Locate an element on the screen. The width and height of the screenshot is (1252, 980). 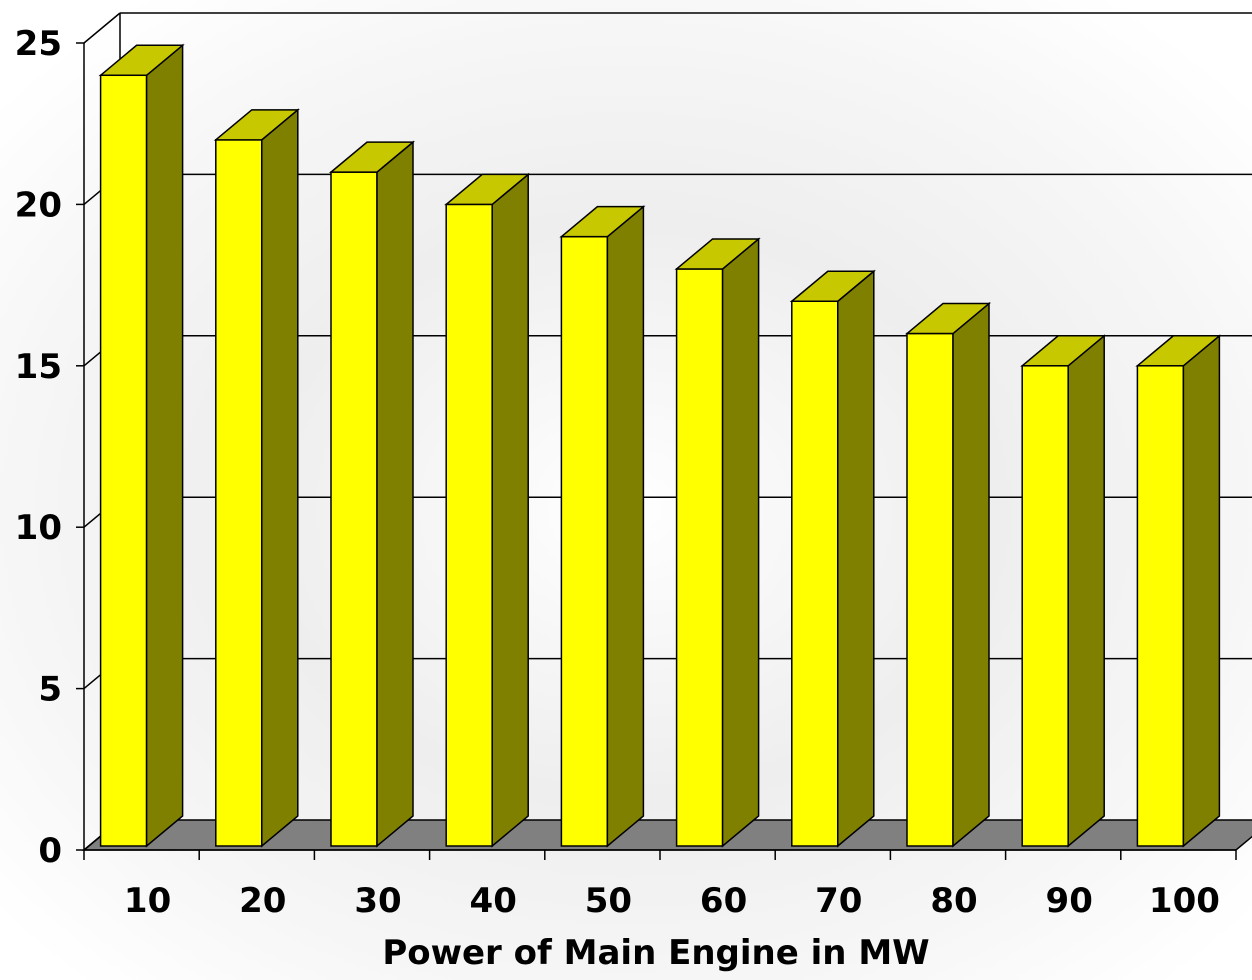
x-tick-label-70: 70 is located at coordinates (838, 901).